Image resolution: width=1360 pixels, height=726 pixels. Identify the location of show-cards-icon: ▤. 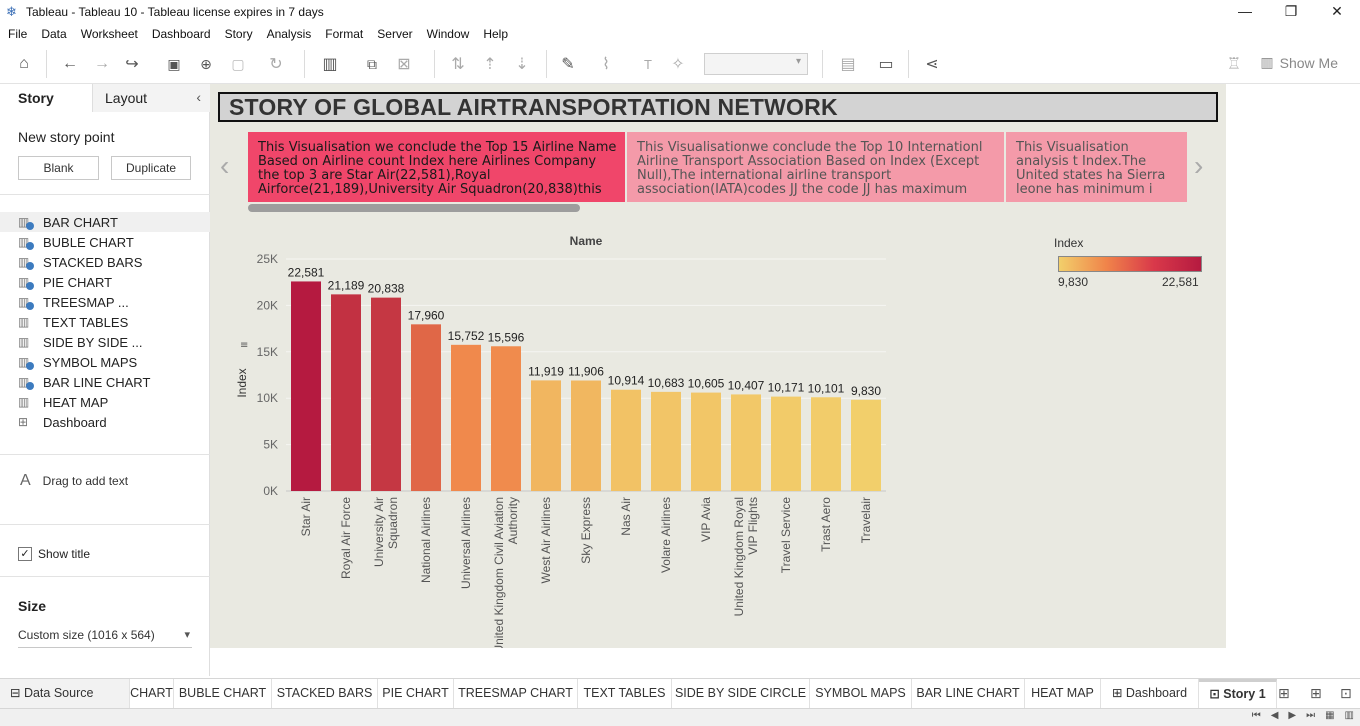
(848, 64).